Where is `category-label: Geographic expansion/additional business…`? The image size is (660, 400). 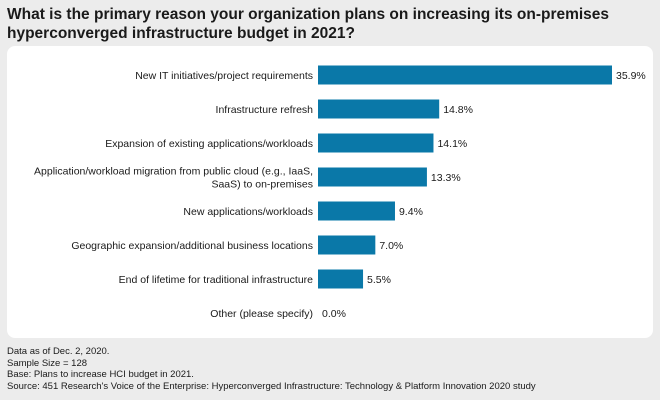 category-label: Geographic expansion/additional business… is located at coordinates (192, 246).